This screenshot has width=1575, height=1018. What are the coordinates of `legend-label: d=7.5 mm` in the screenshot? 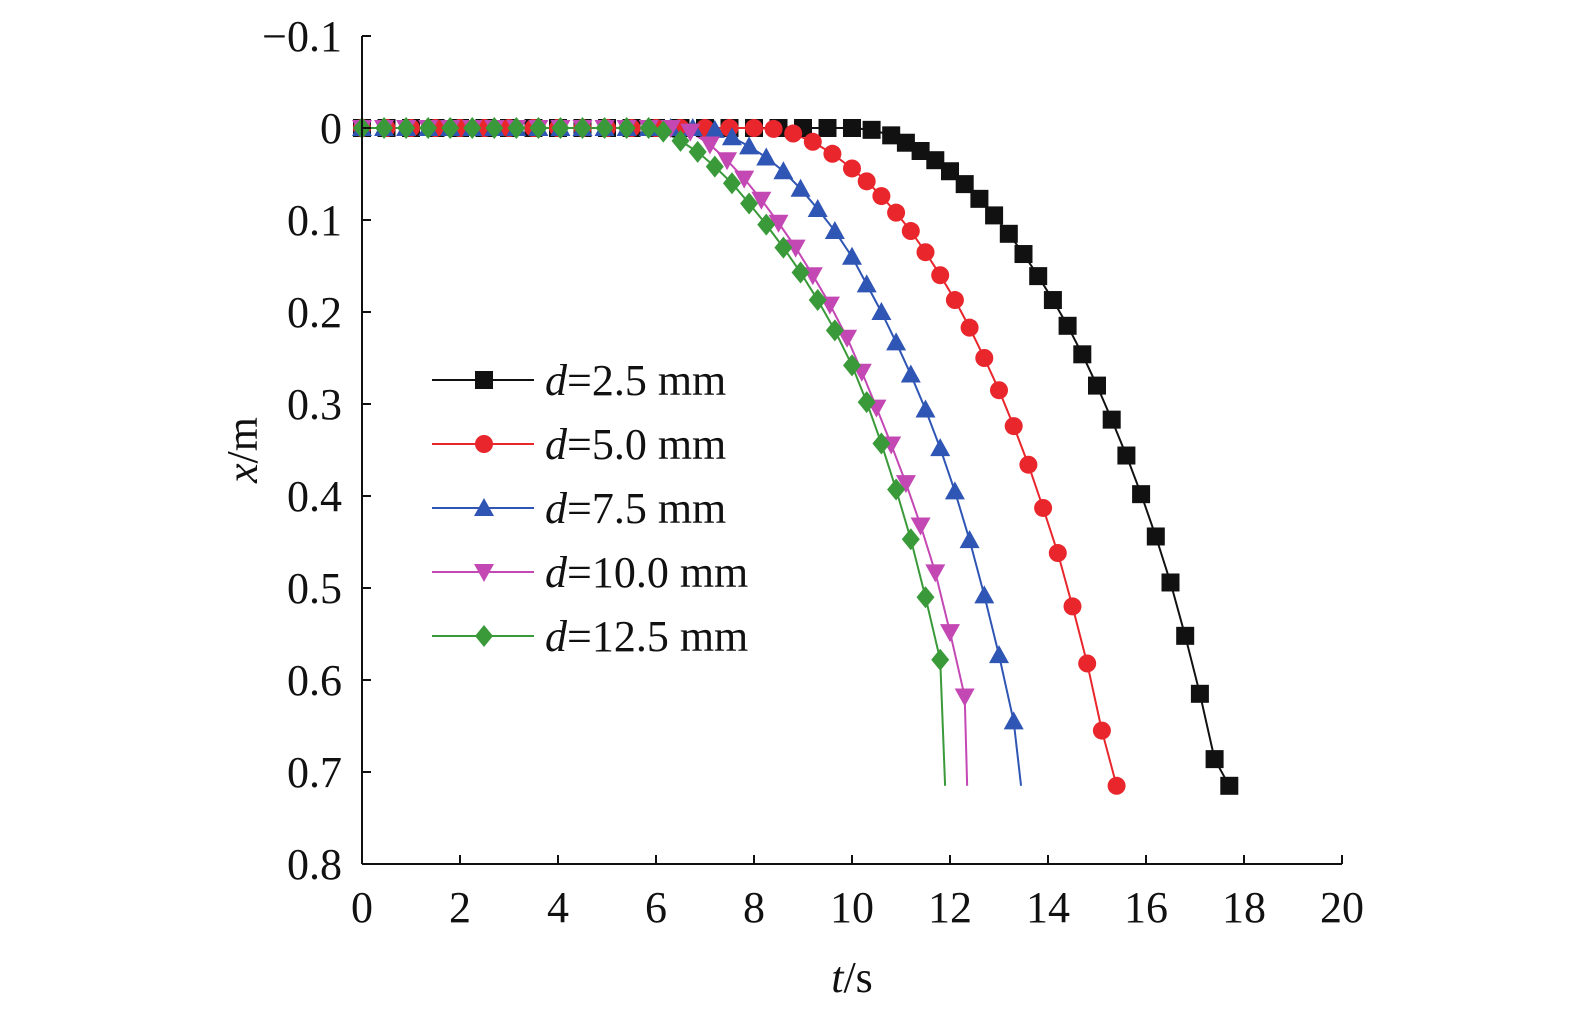 It's located at (635, 508).